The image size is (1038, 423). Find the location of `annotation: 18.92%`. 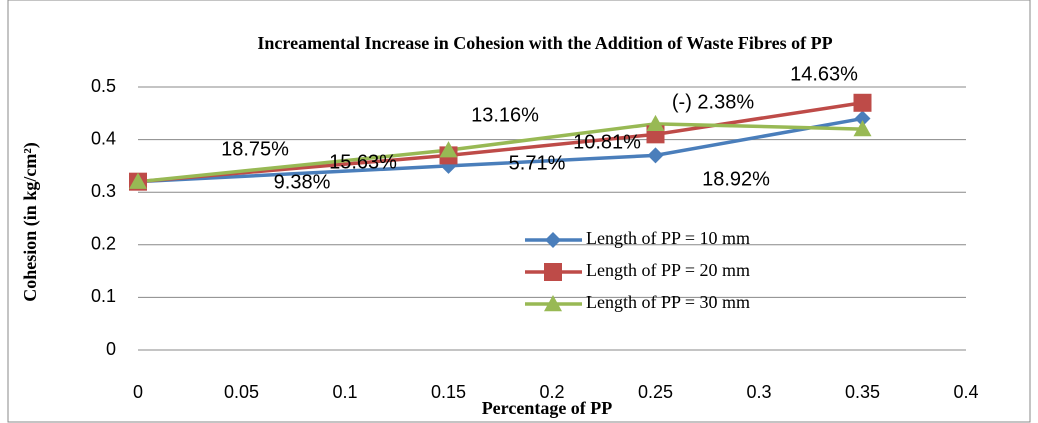

annotation: 18.92% is located at coordinates (736, 179).